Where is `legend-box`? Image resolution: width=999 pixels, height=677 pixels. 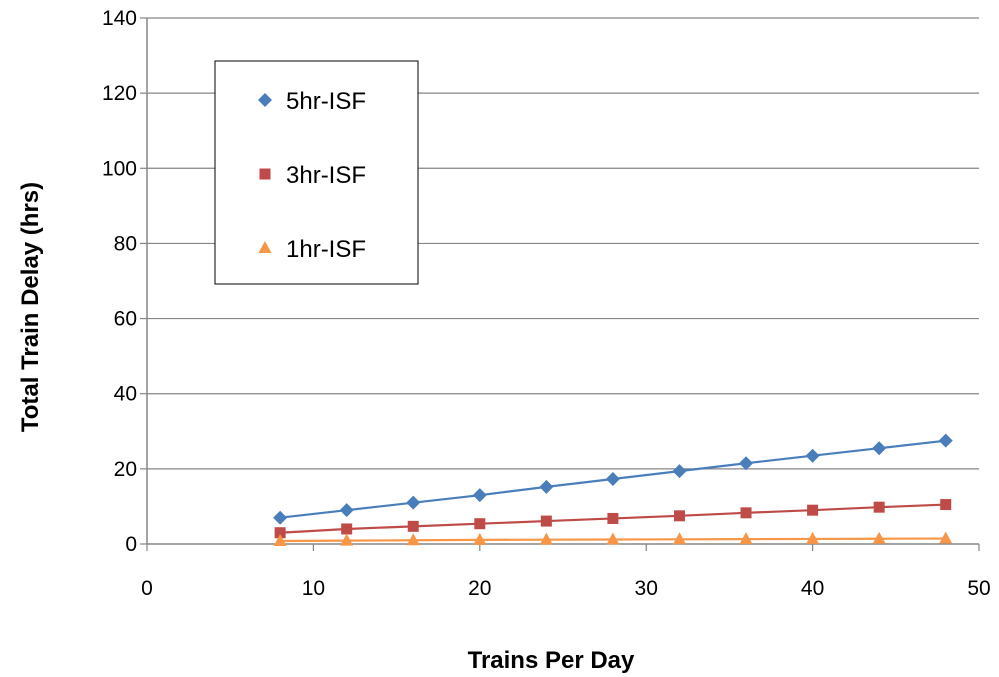
legend-box is located at coordinates (316, 172).